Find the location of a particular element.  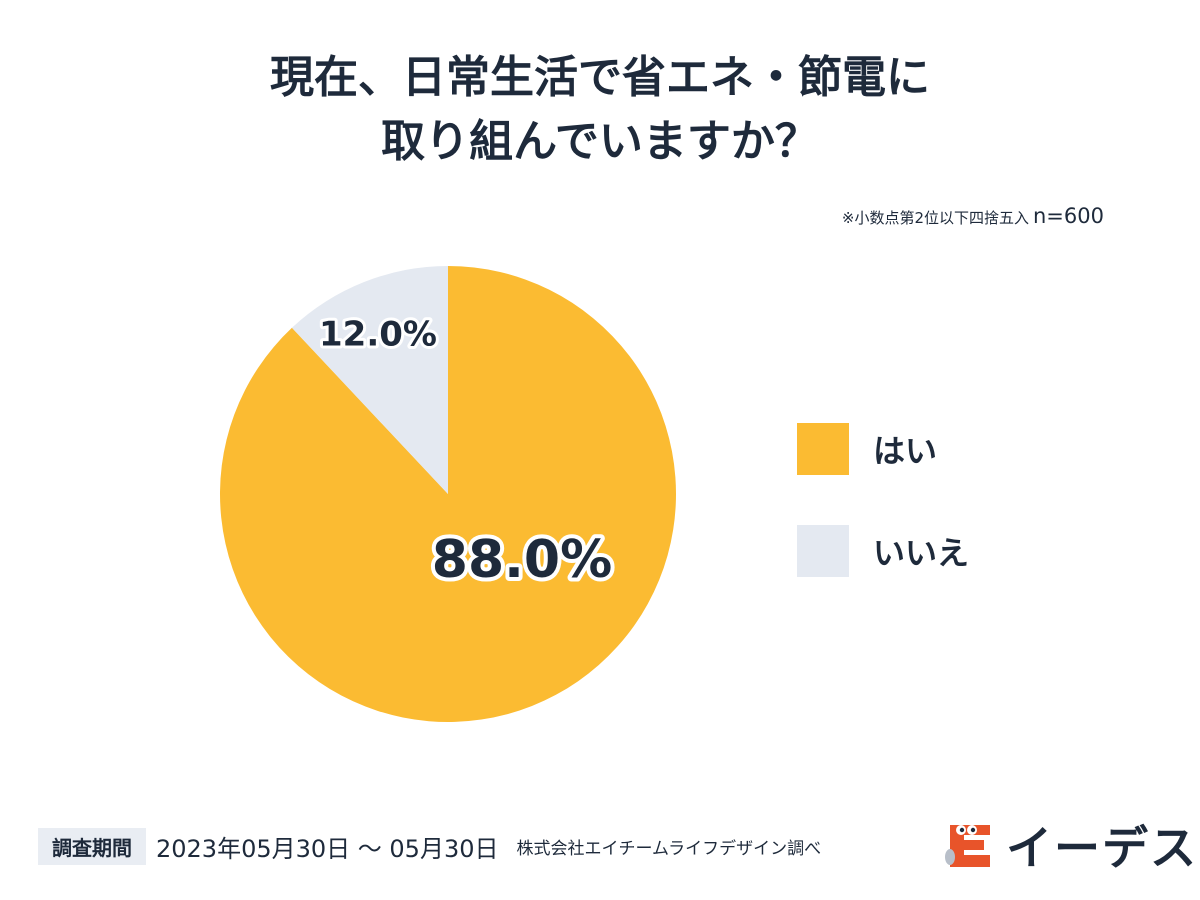

legend-swatch-yes is located at coordinates (823, 449).